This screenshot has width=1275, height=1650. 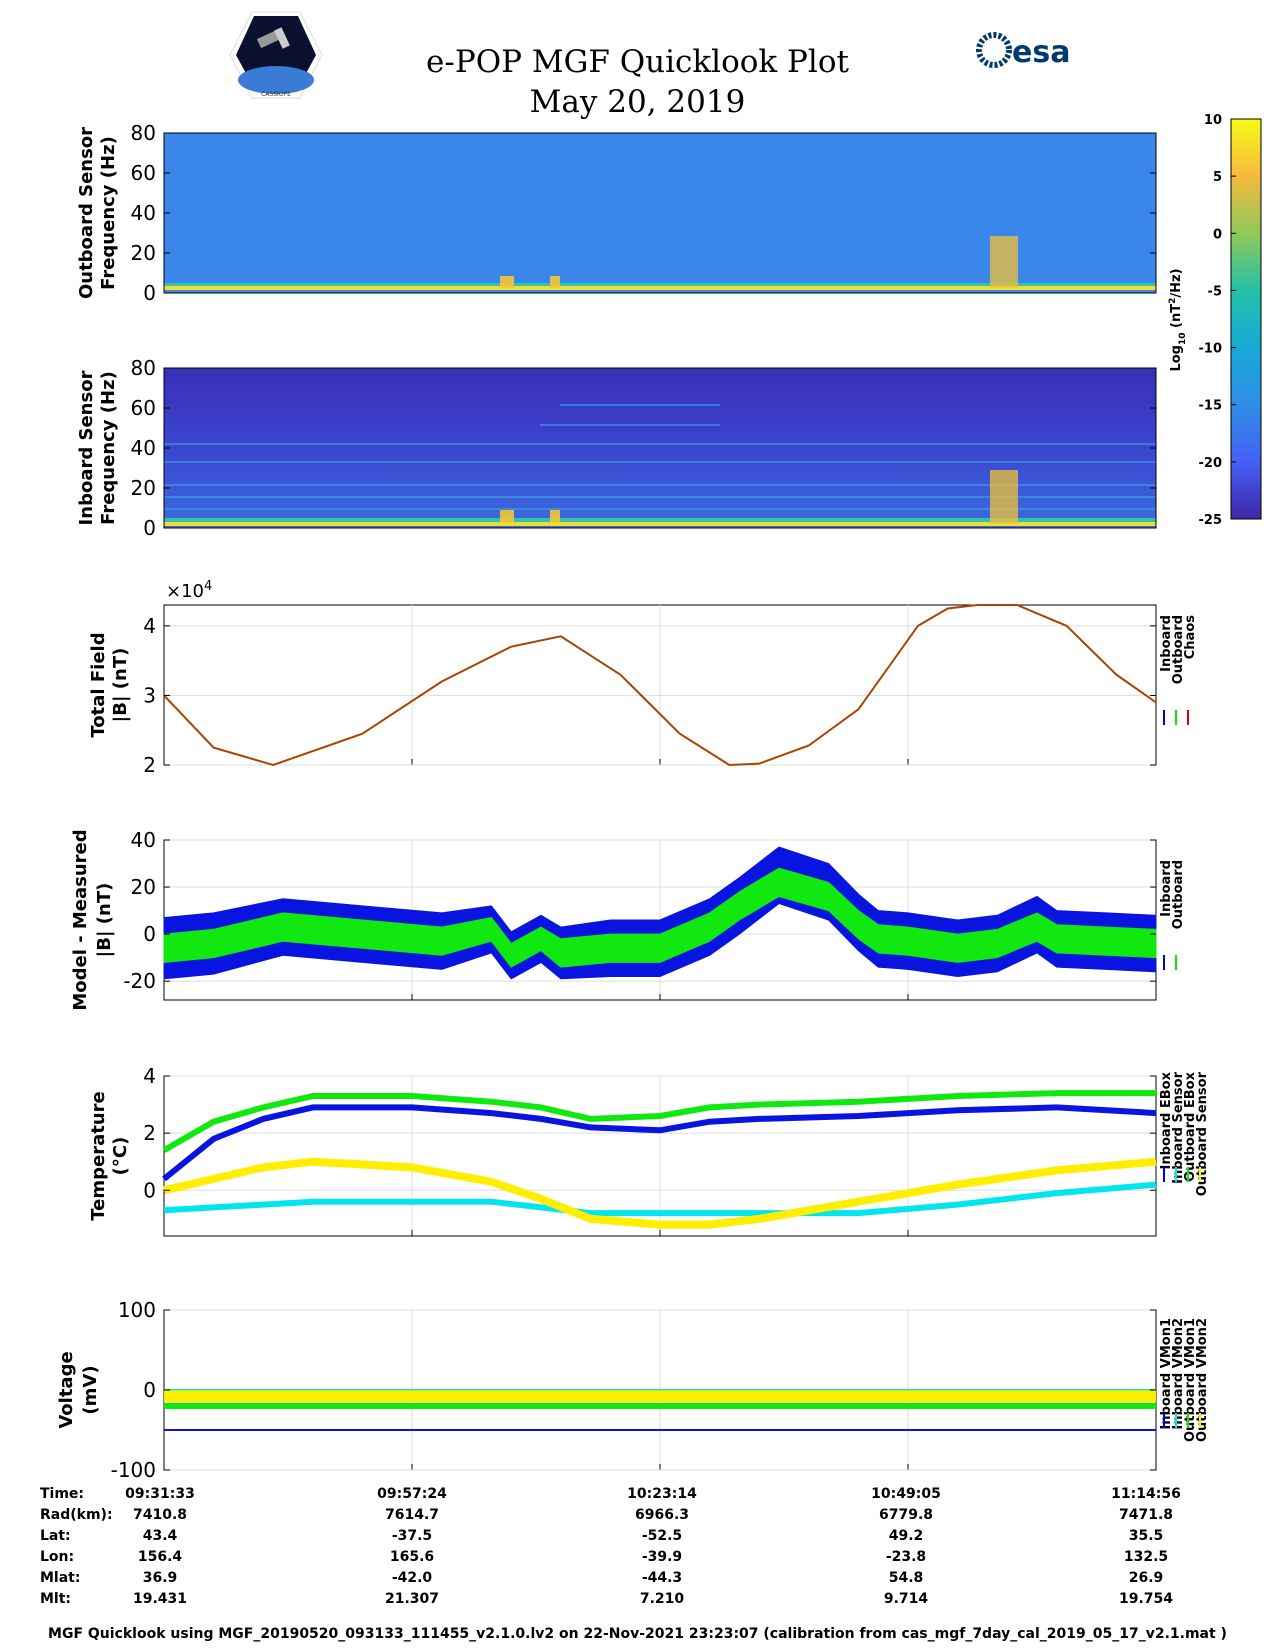 What do you see at coordinates (637, 62) in the screenshot?
I see `plot-title: e-POP MGF Quicklook Plot` at bounding box center [637, 62].